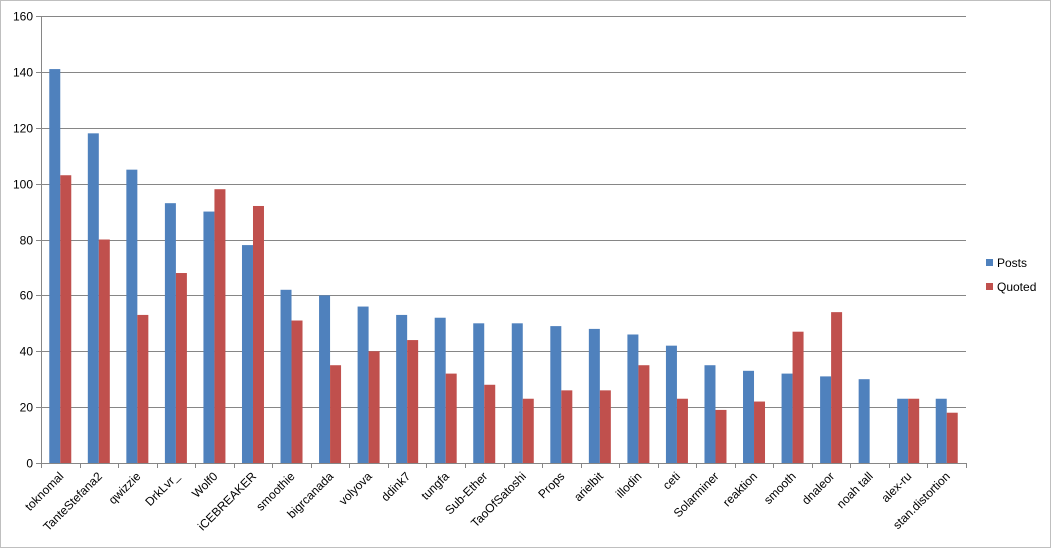  Describe the element at coordinates (23, 17) in the screenshot. I see `y-tick-label: 160` at that location.